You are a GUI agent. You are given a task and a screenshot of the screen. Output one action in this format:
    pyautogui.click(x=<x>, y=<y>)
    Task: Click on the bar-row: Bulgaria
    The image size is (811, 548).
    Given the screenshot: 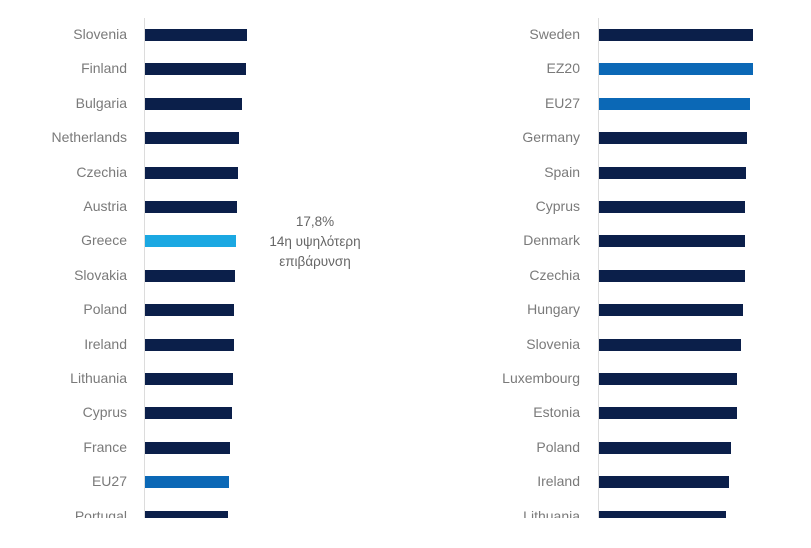 What is the action you would take?
    pyautogui.click(x=200, y=102)
    